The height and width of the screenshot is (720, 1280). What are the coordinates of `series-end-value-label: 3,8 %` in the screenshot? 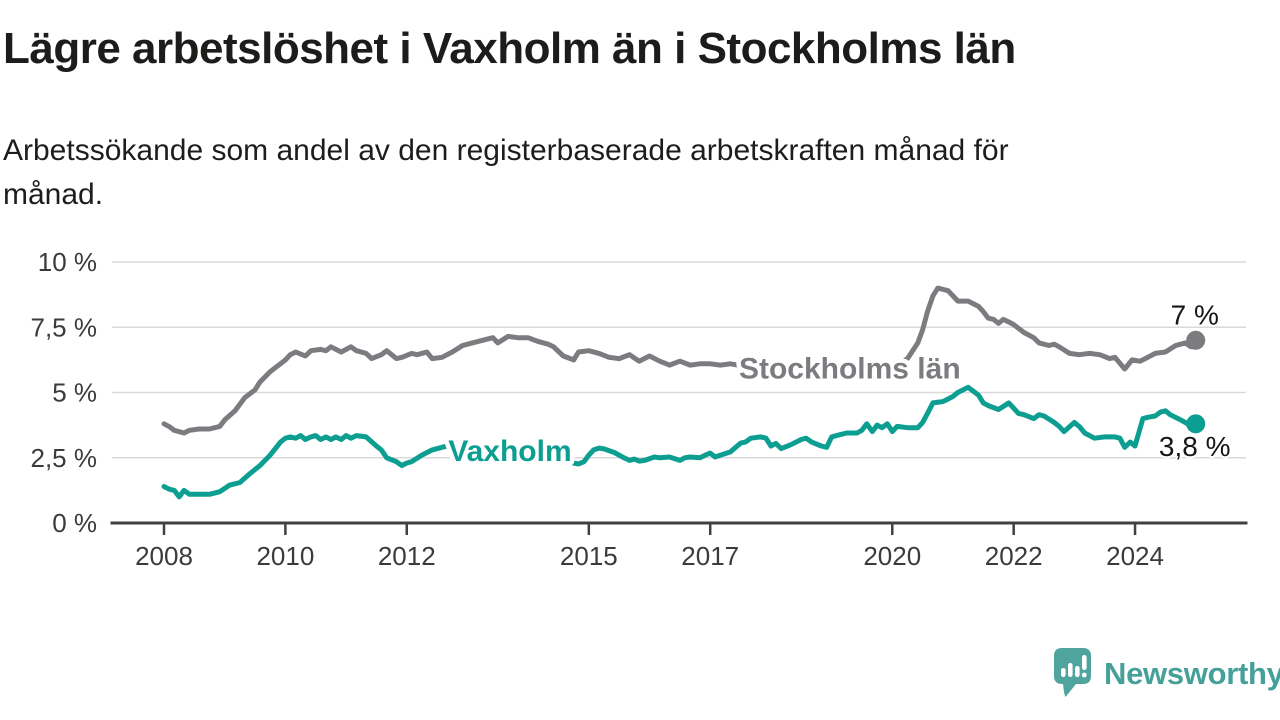 It's located at (1195, 446).